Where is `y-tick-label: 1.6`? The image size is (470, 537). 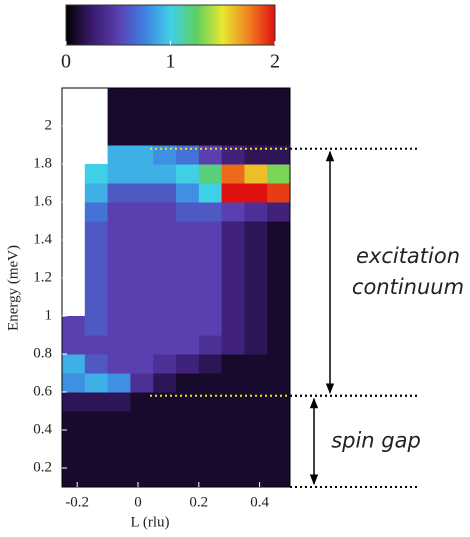 y-tick-label: 1.6 is located at coordinates (42, 201).